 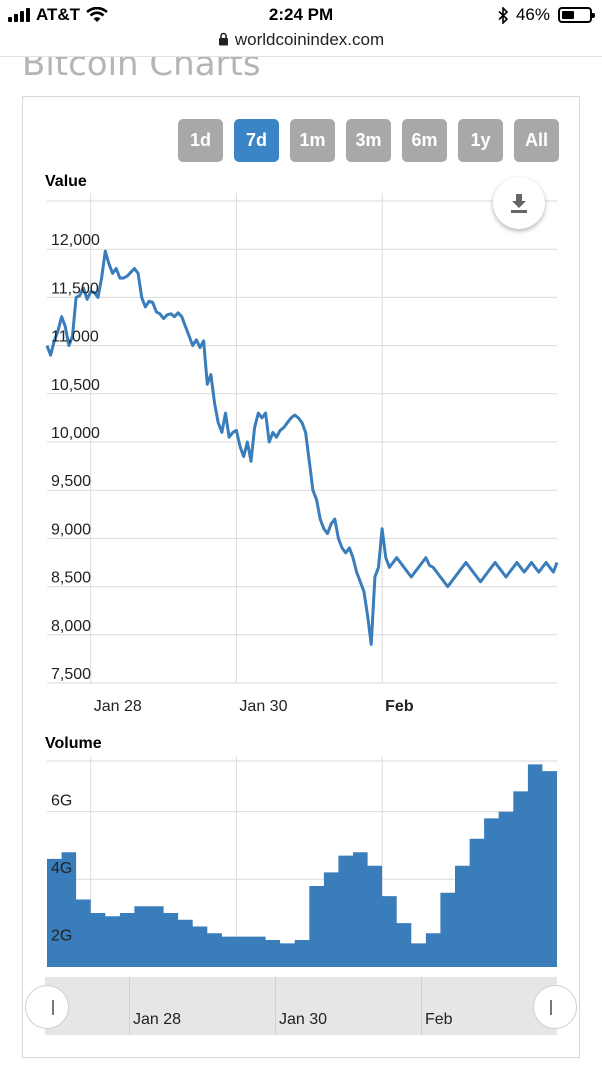 I want to click on y-tick-label: 6G, so click(x=61, y=801).